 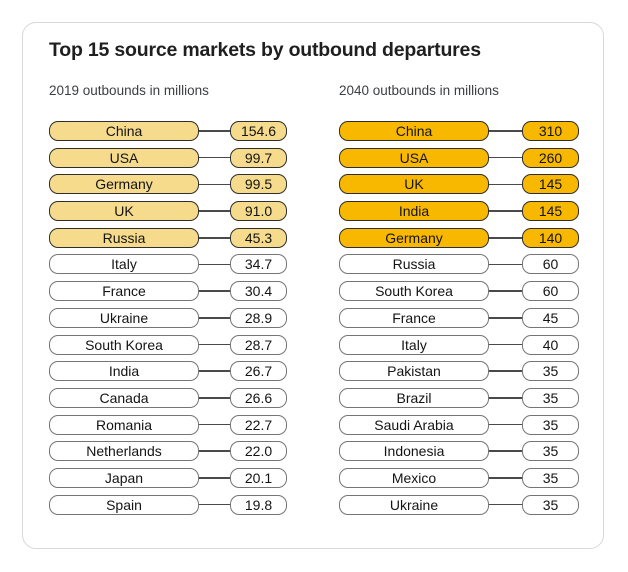 What do you see at coordinates (414, 451) in the screenshot?
I see `country-pill: Indonesia` at bounding box center [414, 451].